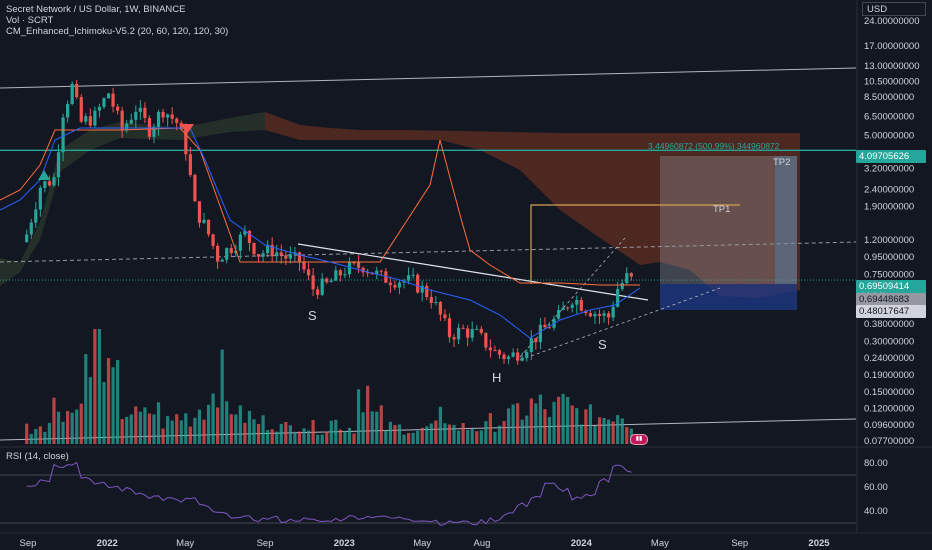 The width and height of the screenshot is (932, 550). What do you see at coordinates (660, 543) in the screenshot?
I see `time-axis-tick: May` at bounding box center [660, 543].